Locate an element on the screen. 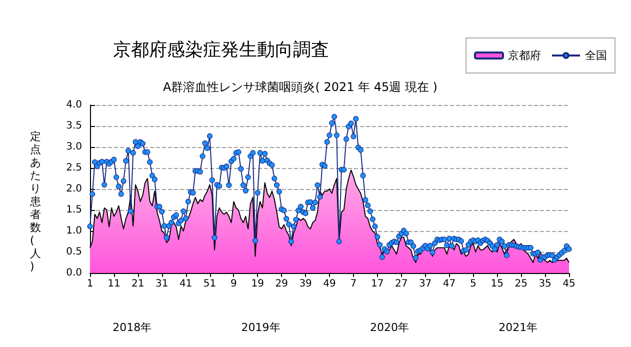 The image size is (631, 347). chart-title: 京都府感染症発生動向調査 is located at coordinates (221, 50).